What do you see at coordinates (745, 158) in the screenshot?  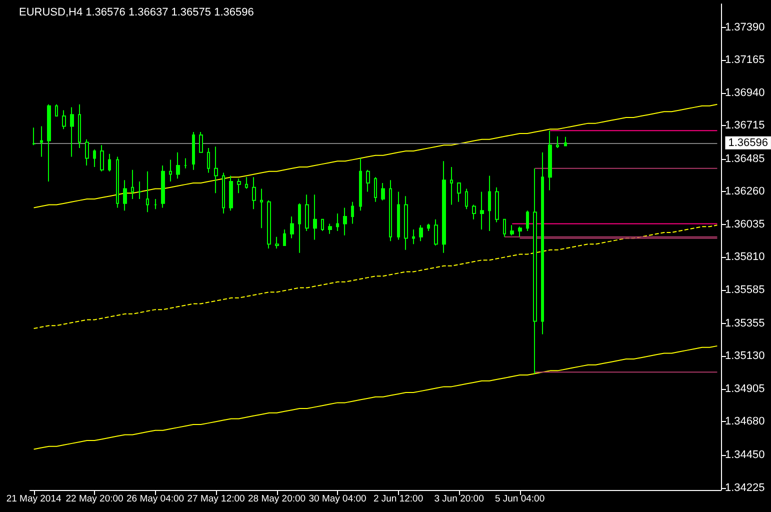 I see `y-tick-label: 1.36485` at bounding box center [745, 158].